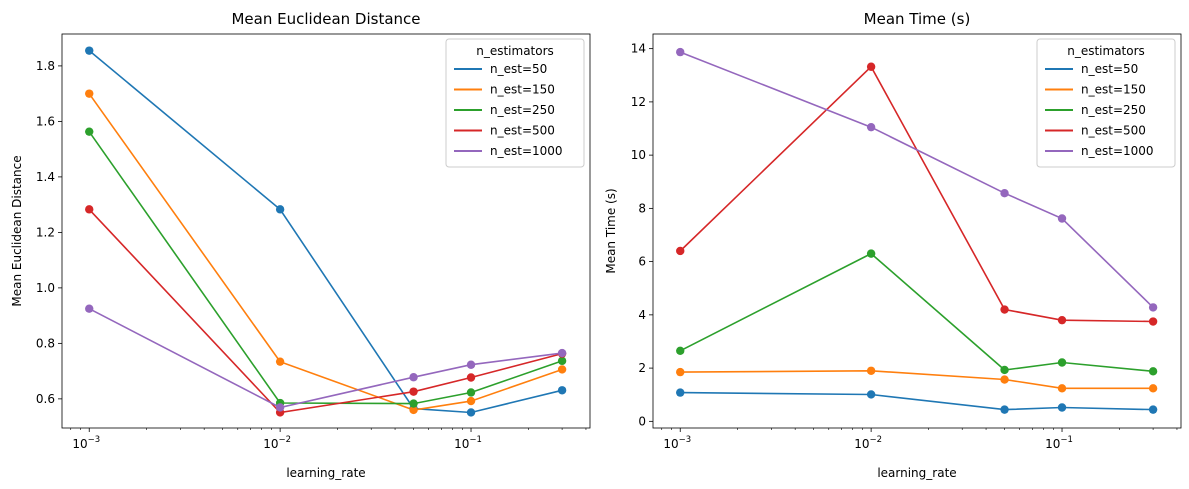 The height and width of the screenshot is (489, 1189). I want to click on y-tick-label: 0.6, so click(45, 399).